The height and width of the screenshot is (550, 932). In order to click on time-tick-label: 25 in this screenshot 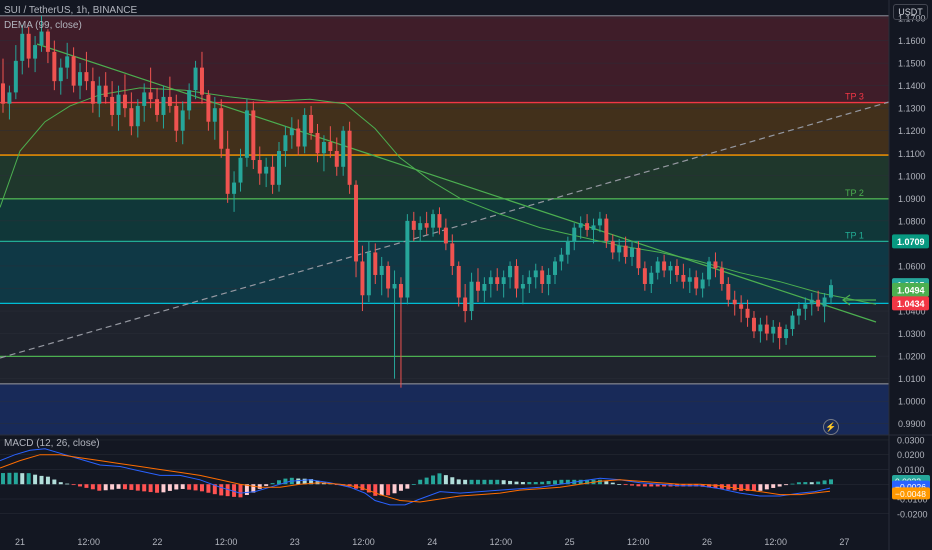, I will do `click(570, 542)`.